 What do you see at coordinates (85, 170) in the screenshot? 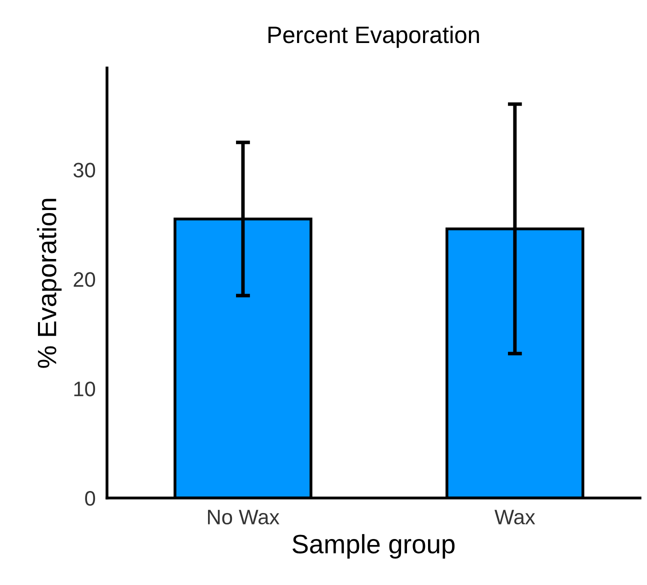
I see `y-tick-label: 30` at bounding box center [85, 170].